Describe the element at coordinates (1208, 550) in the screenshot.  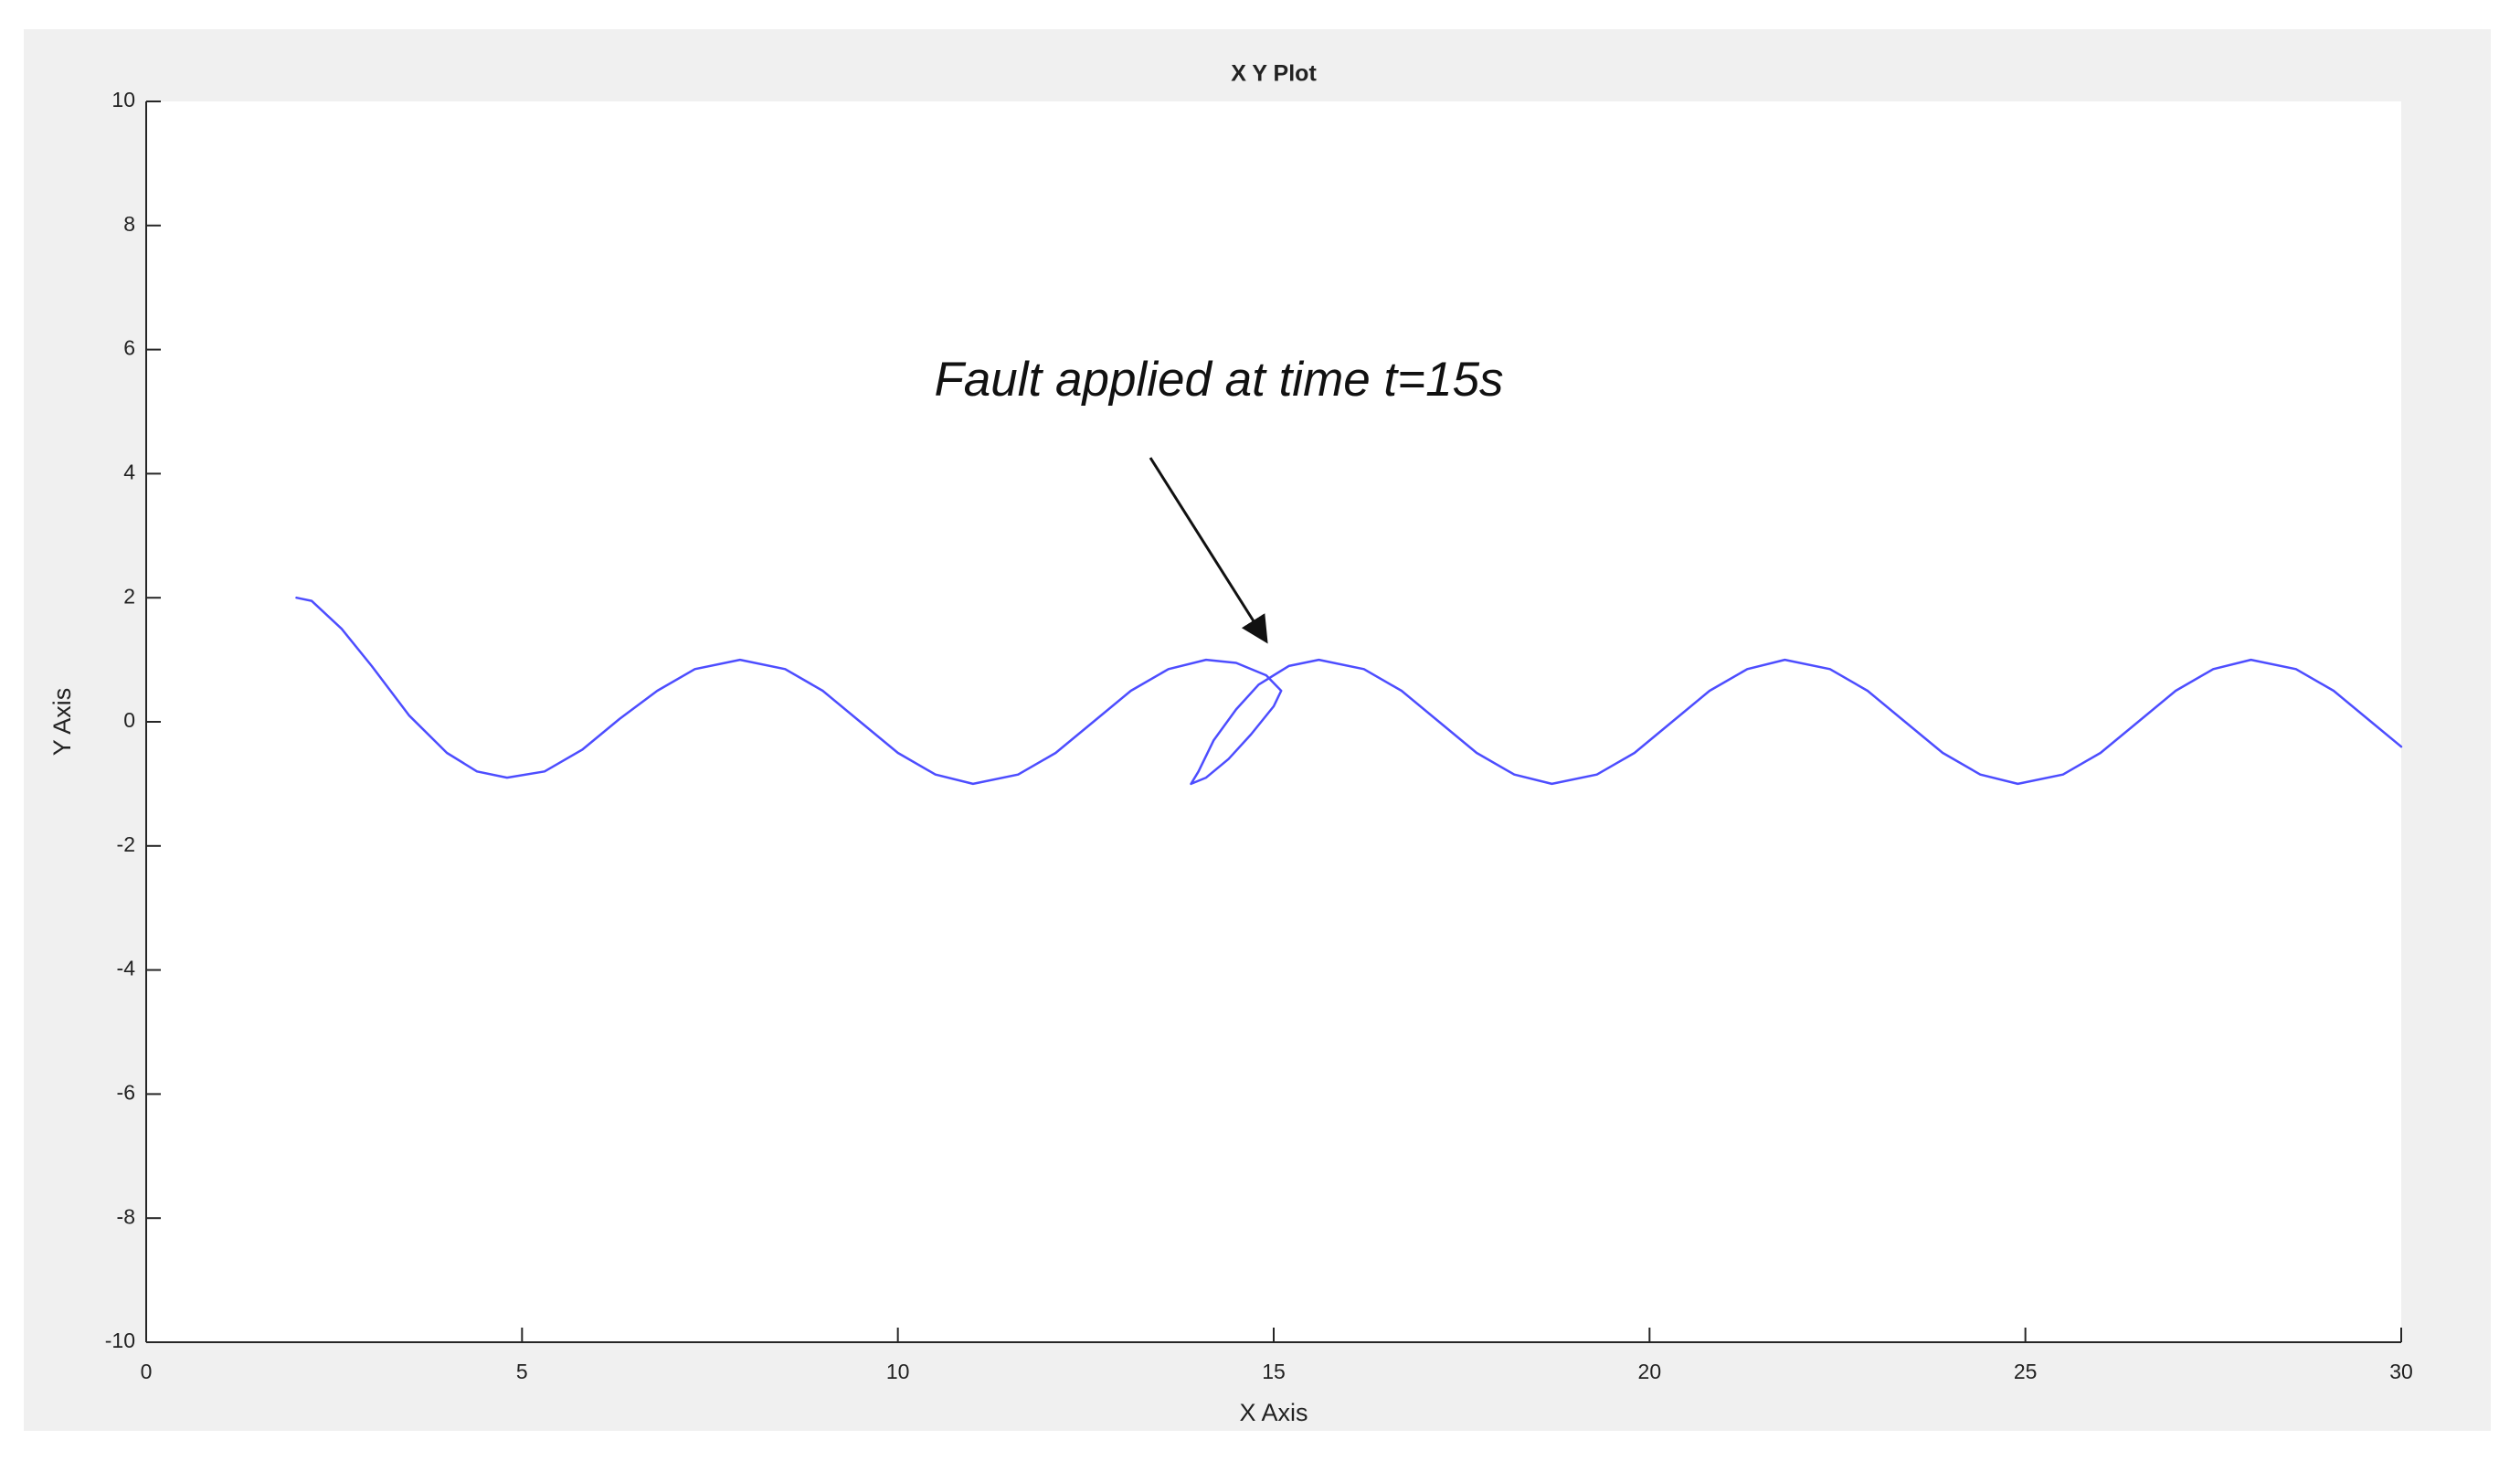
I see `annotation-arrow` at that location.